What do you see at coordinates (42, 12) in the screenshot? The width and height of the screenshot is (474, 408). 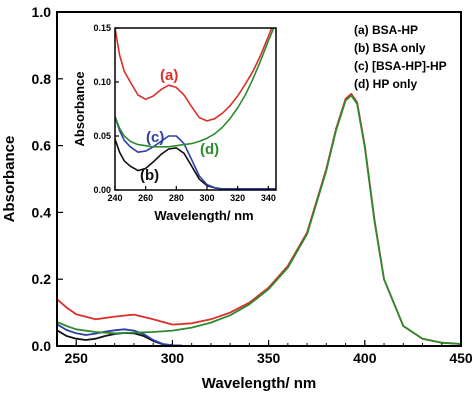 I see `main-y-tick-label: 1.0` at bounding box center [42, 12].